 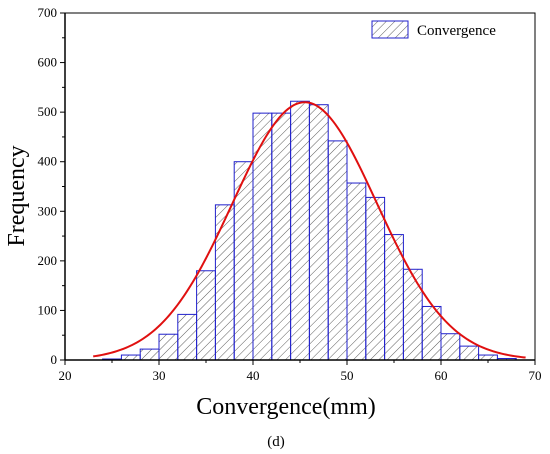 I want to click on x-tick-label: 30, so click(x=159, y=375).